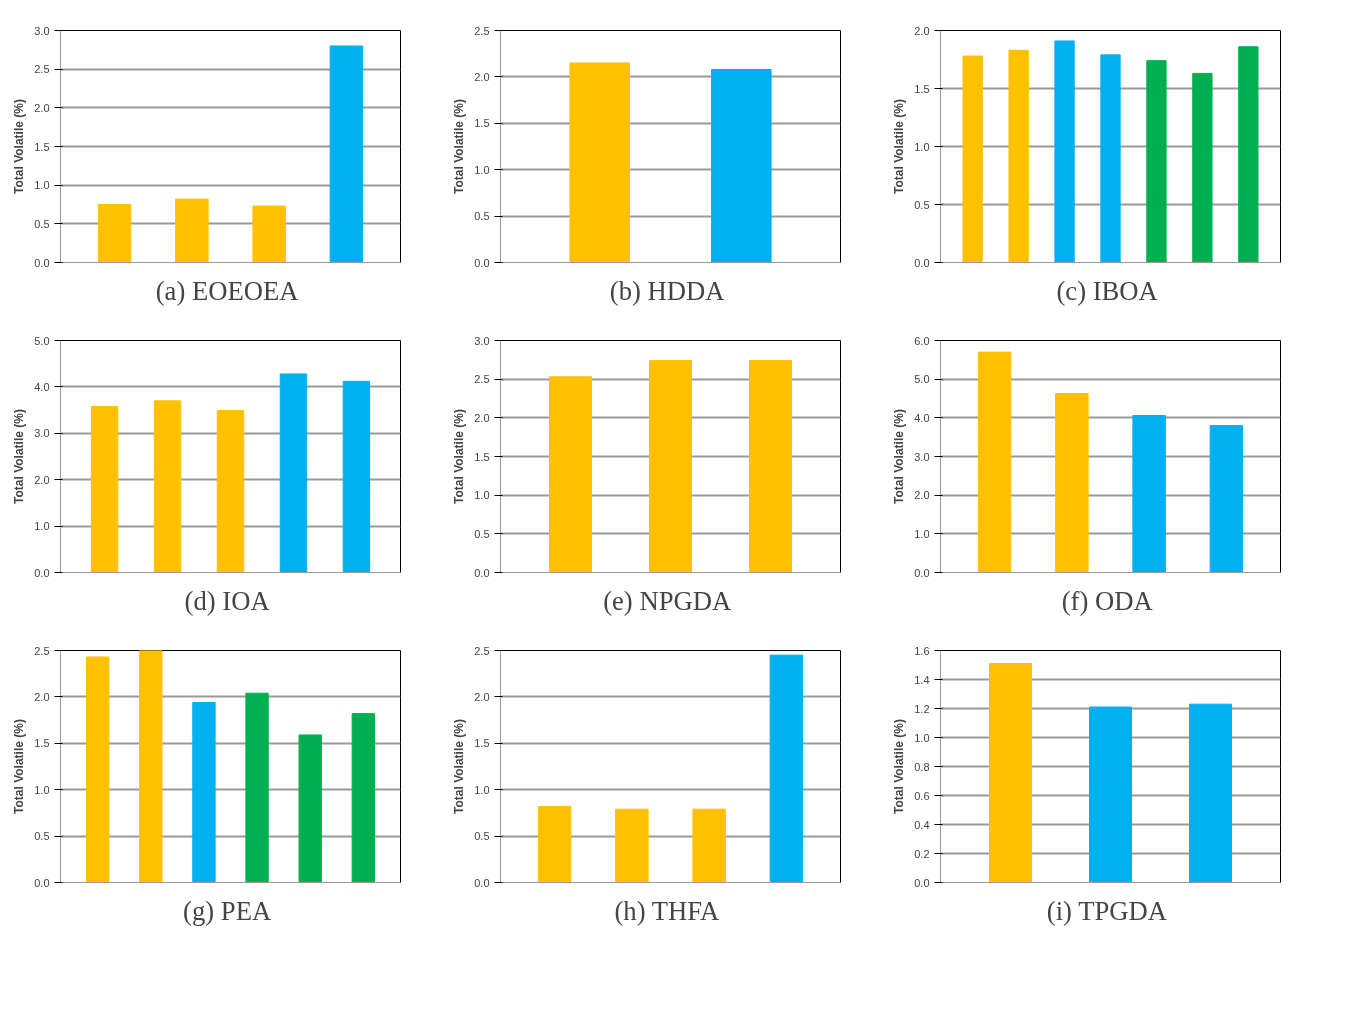 Image resolution: width=1372 pixels, height=1030 pixels. What do you see at coordinates (667, 600) in the screenshot?
I see `text: (e) NPGDA` at bounding box center [667, 600].